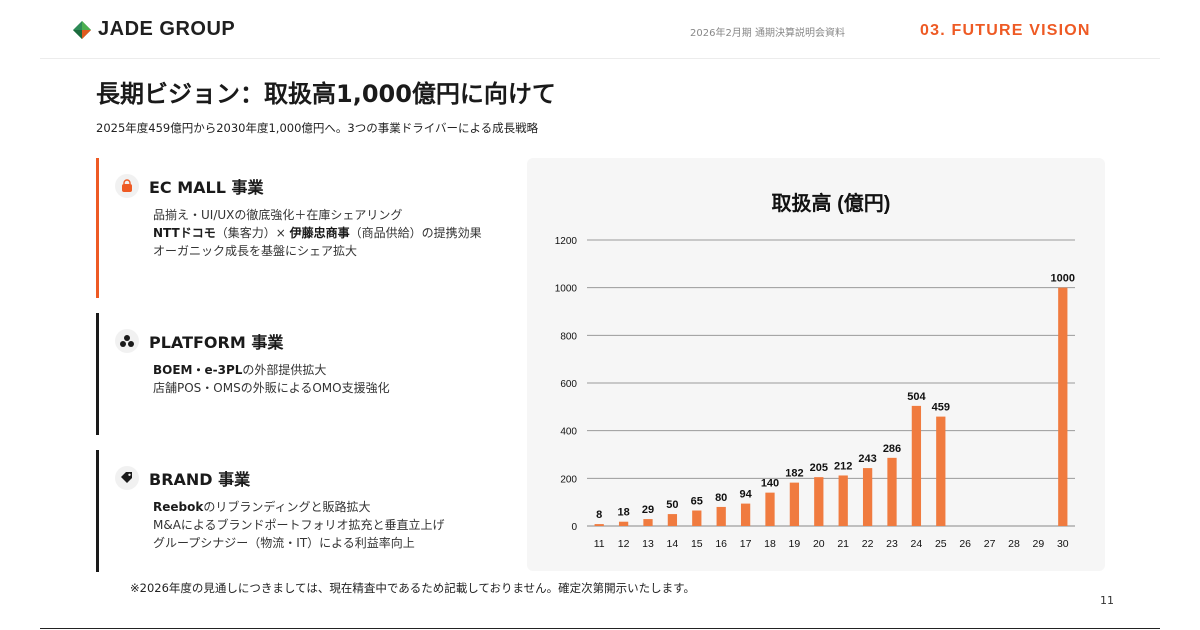 The image size is (1200, 630). Describe the element at coordinates (1063, 544) in the screenshot. I see `x-tick-label: 30` at that location.